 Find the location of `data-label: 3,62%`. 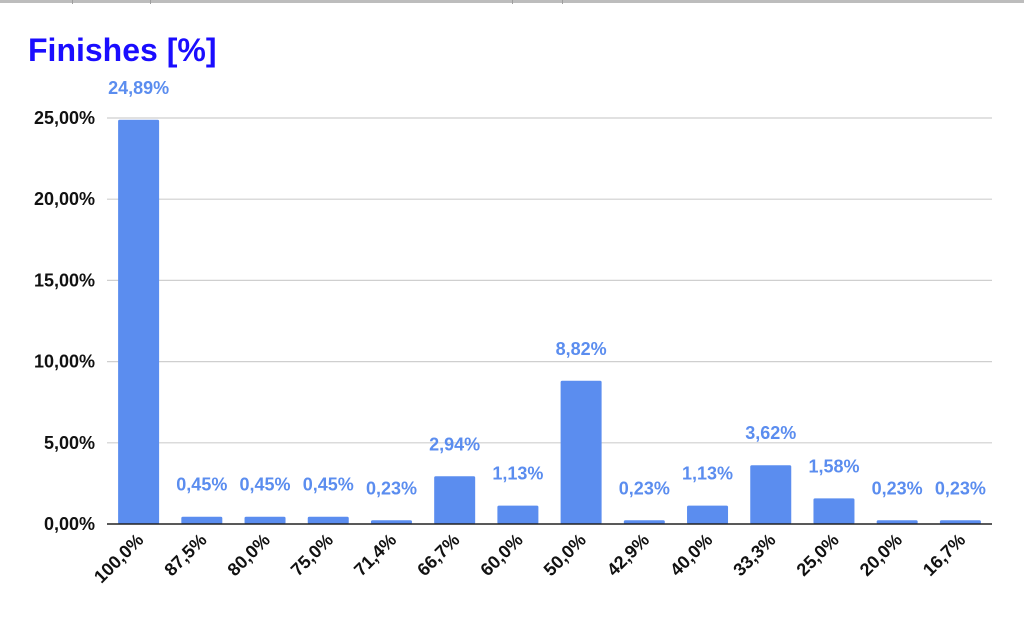

data-label: 3,62% is located at coordinates (770, 433).